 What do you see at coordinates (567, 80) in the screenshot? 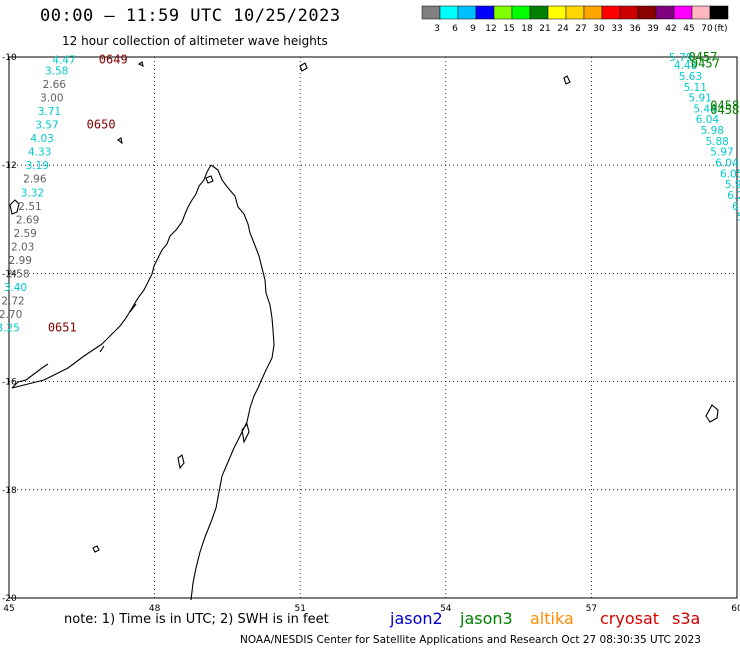
I see `cargados-island` at bounding box center [567, 80].